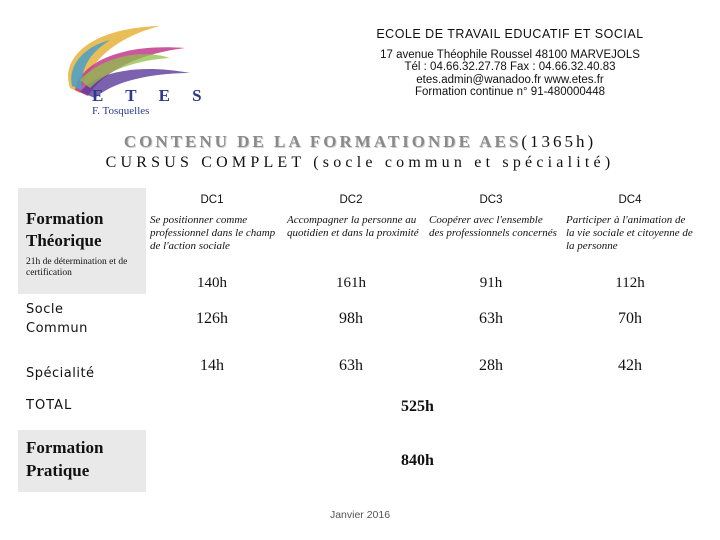  What do you see at coordinates (417, 406) in the screenshot?
I see `total-hours: 525h` at bounding box center [417, 406].